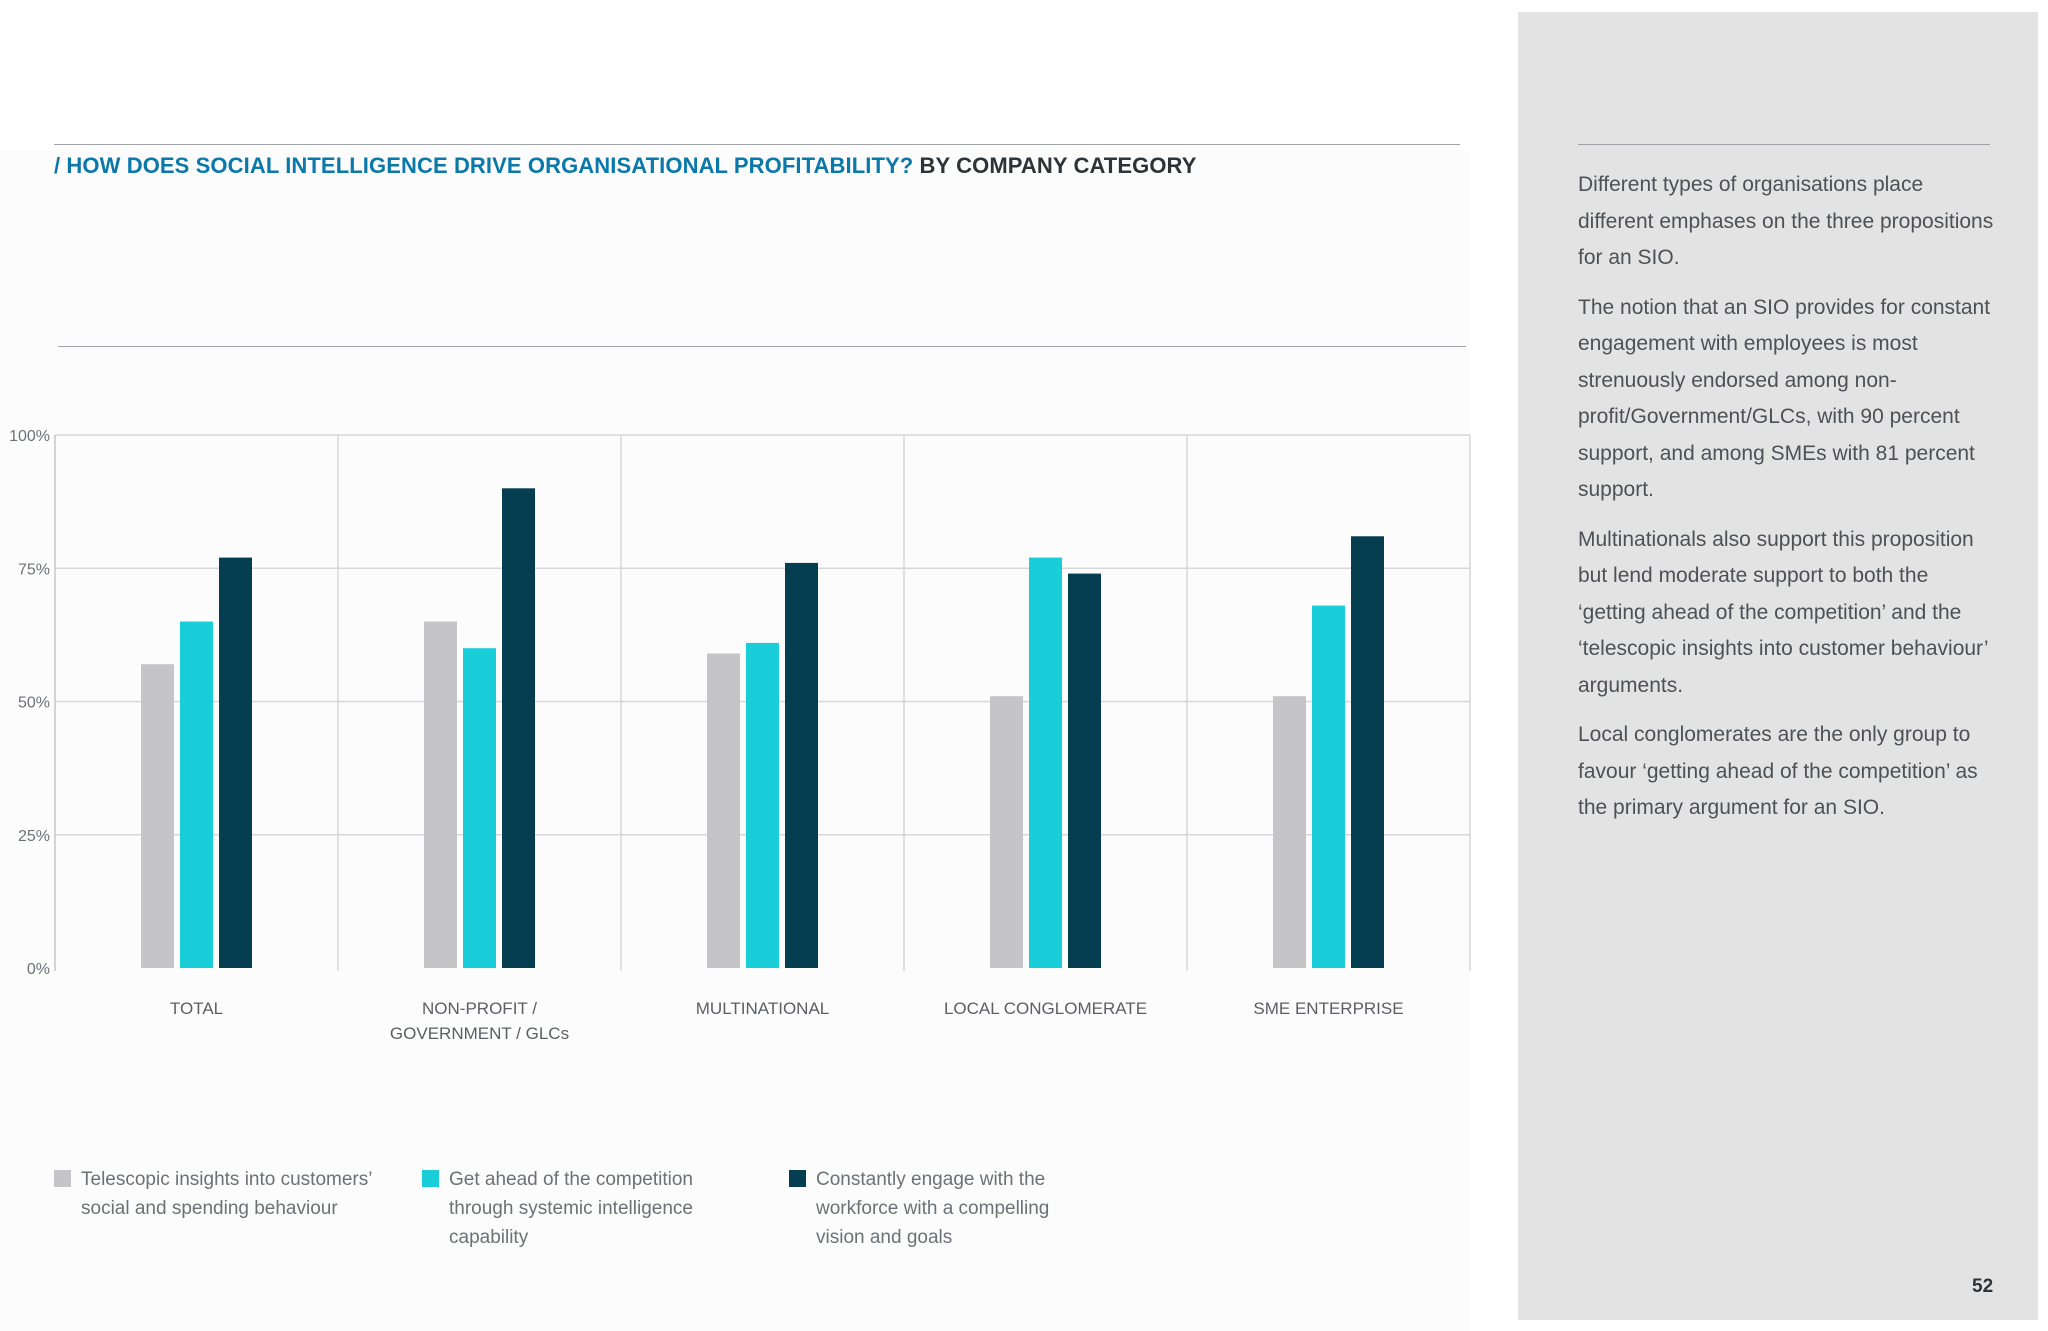 The height and width of the screenshot is (1331, 2048). Describe the element at coordinates (196, 1008) in the screenshot. I see `x-tick-label: TOTAL` at that location.